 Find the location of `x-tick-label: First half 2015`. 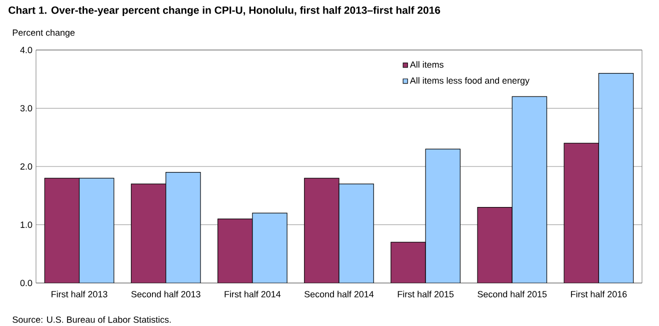

x-tick-label: First half 2015 is located at coordinates (426, 294).